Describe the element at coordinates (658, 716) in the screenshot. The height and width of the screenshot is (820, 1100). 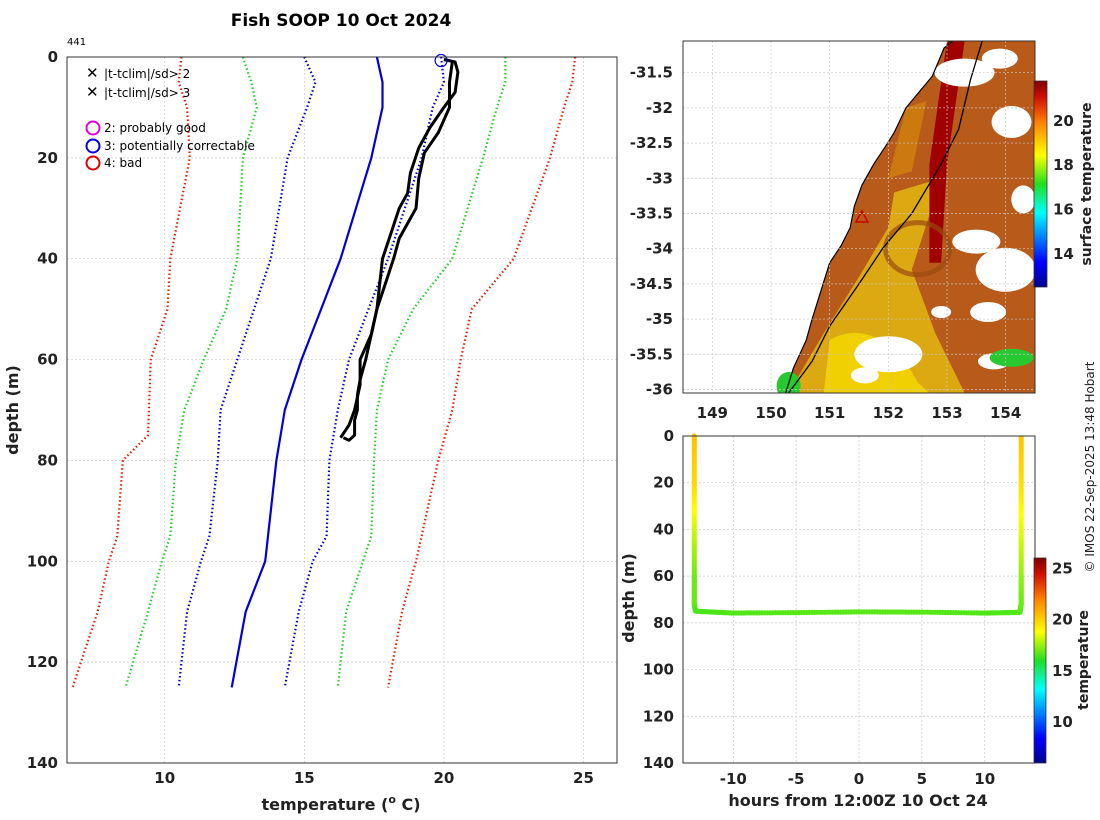
I see `depth-tick-label: 120` at that location.